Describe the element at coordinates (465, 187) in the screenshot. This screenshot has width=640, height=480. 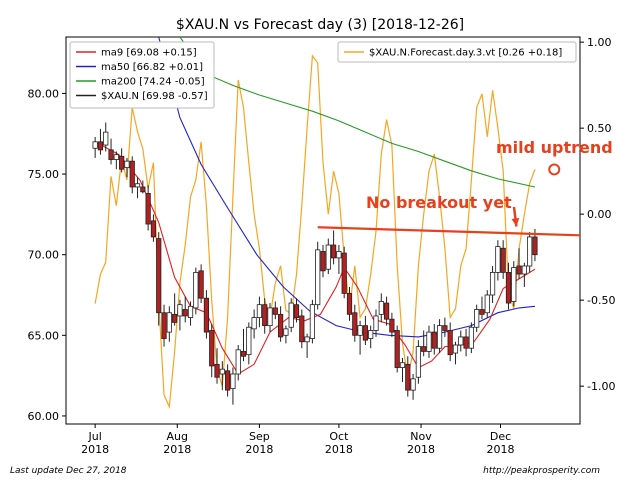
I see `annotation-layer: No breakout yet mild uptrend` at that location.